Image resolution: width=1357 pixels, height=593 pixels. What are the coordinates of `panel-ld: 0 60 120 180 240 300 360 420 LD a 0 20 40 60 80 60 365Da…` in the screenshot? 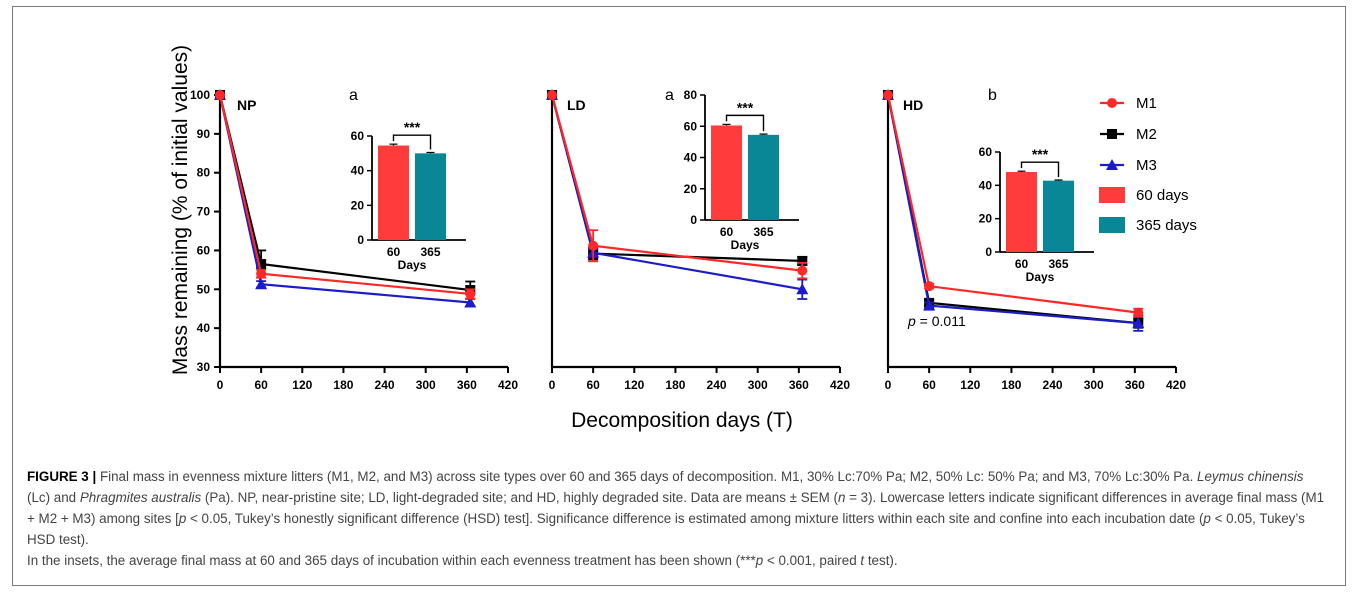 It's located at (698, 239).